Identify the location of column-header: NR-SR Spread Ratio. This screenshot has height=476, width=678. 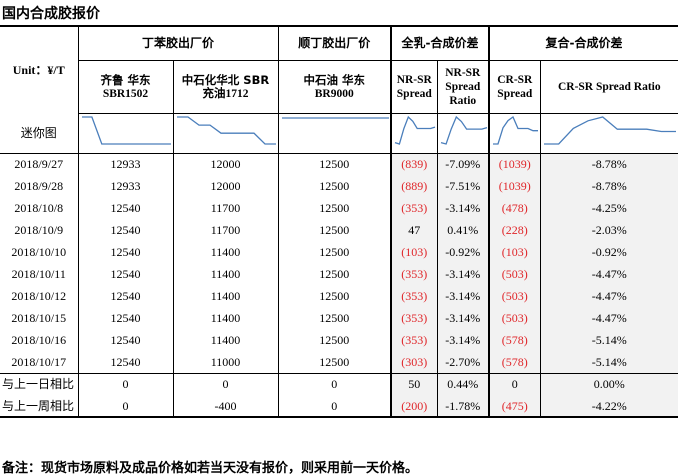
(463, 86).